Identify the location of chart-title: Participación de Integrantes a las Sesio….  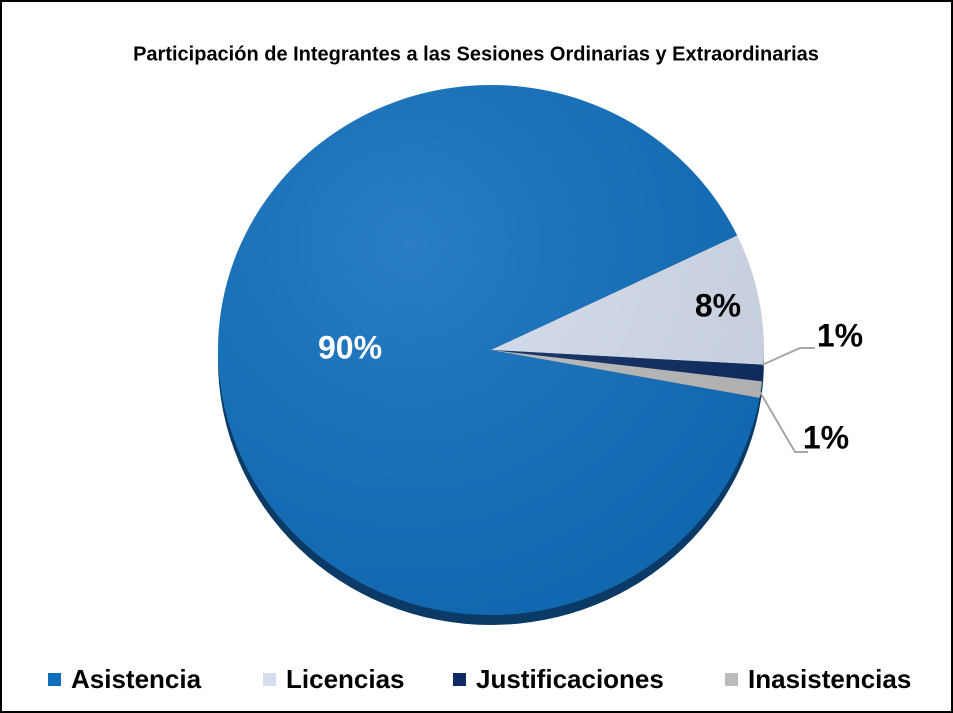
(476, 54).